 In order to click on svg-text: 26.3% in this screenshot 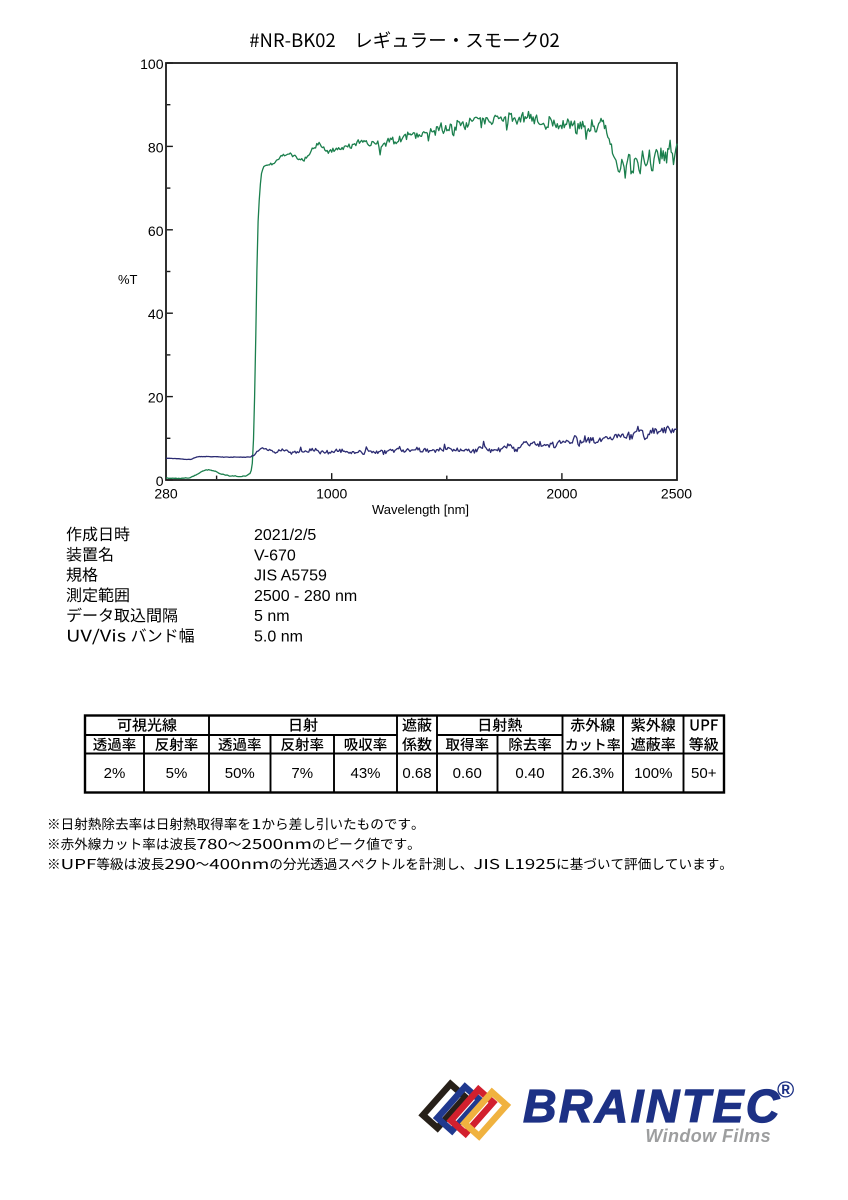, I will do `click(592, 773)`.